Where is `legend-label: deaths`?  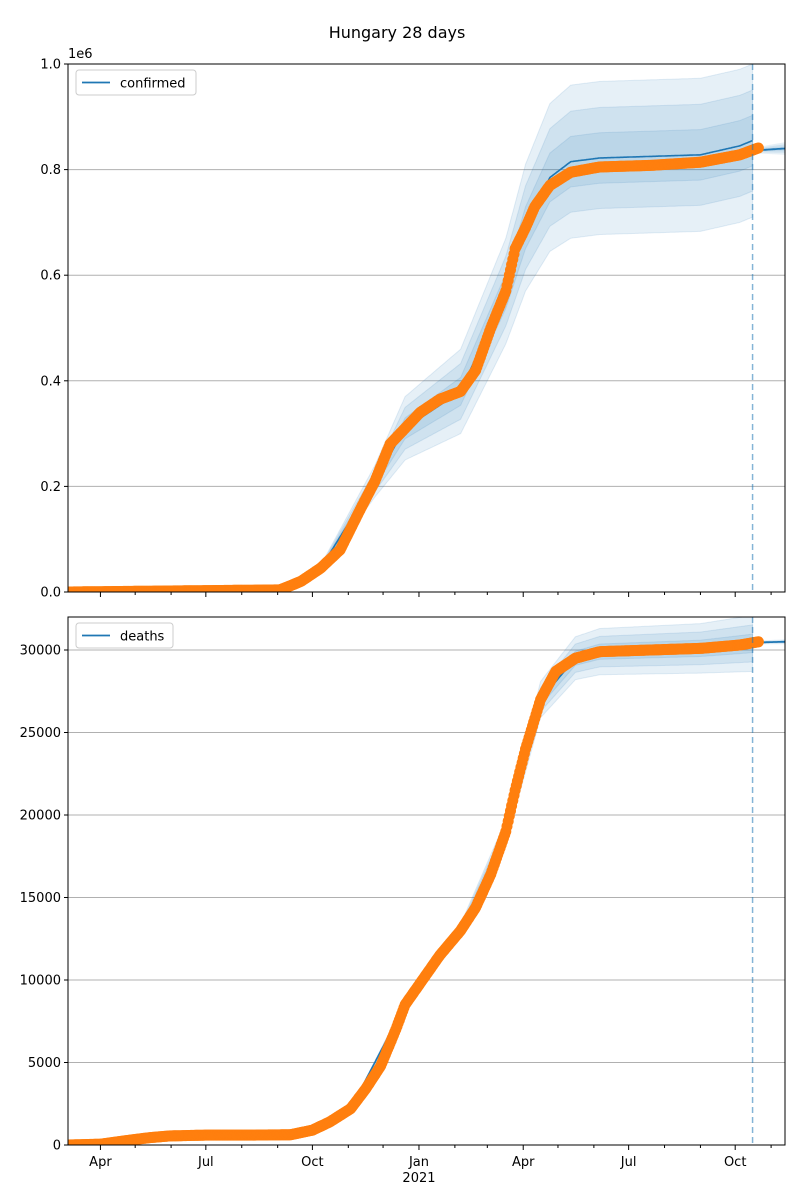 legend-label: deaths is located at coordinates (142, 637).